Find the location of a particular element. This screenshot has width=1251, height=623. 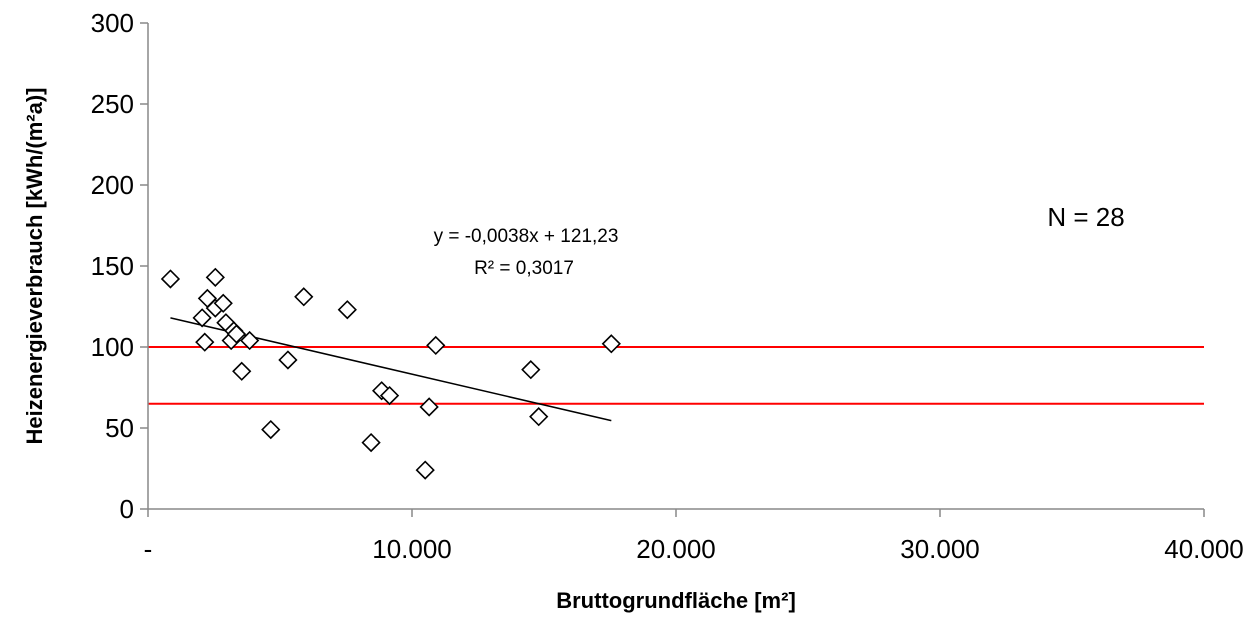

data-points is located at coordinates (390, 373).